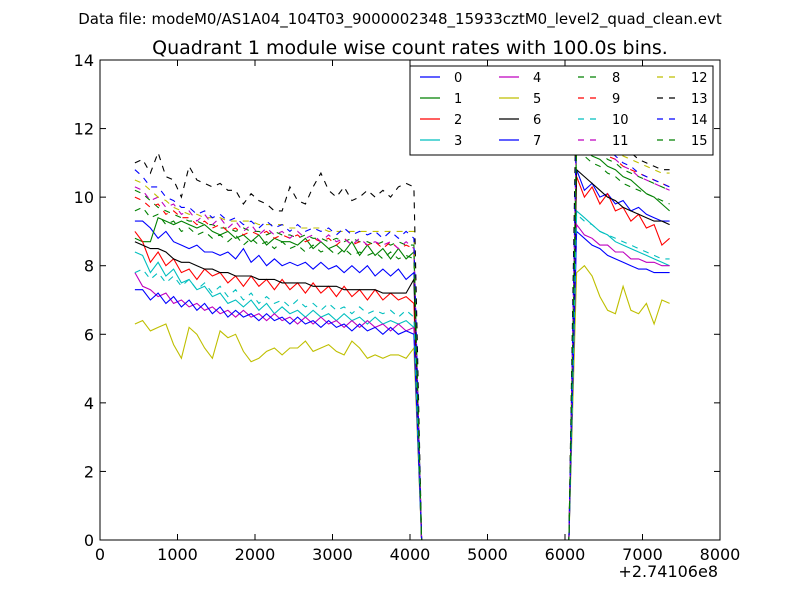 The height and width of the screenshot is (600, 800). What do you see at coordinates (699, 99) in the screenshot?
I see `legend-label-13: 13` at bounding box center [699, 99].